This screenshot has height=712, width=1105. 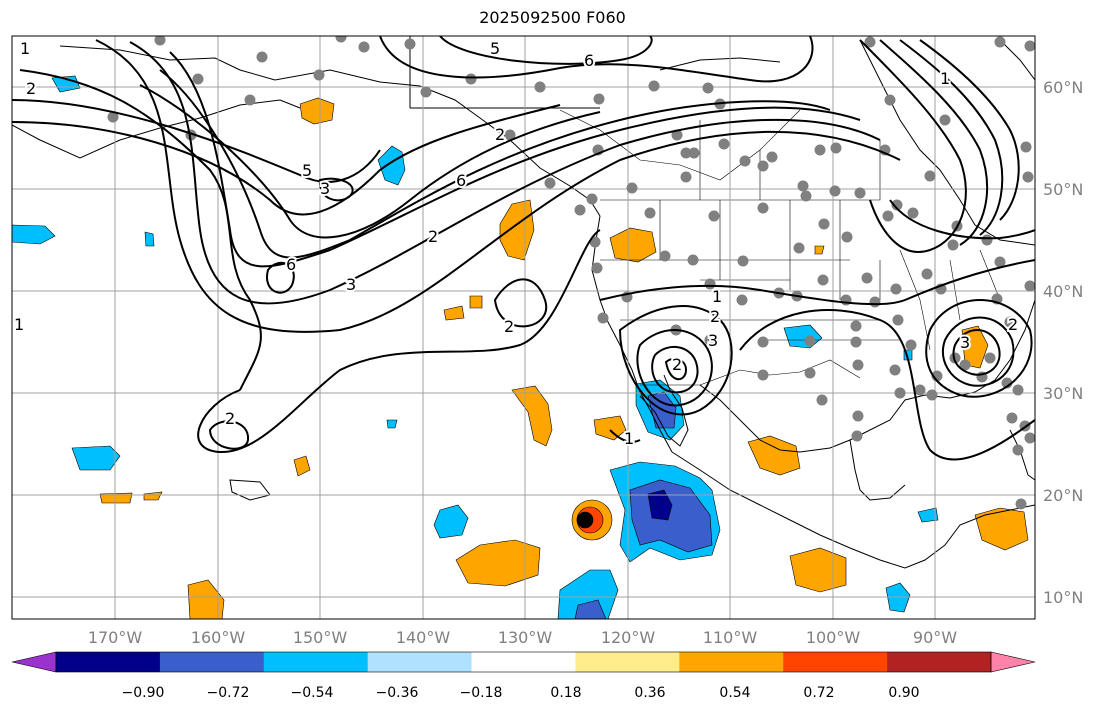 I want to click on lat-tick-label: 10°N, so click(x=1063, y=597).